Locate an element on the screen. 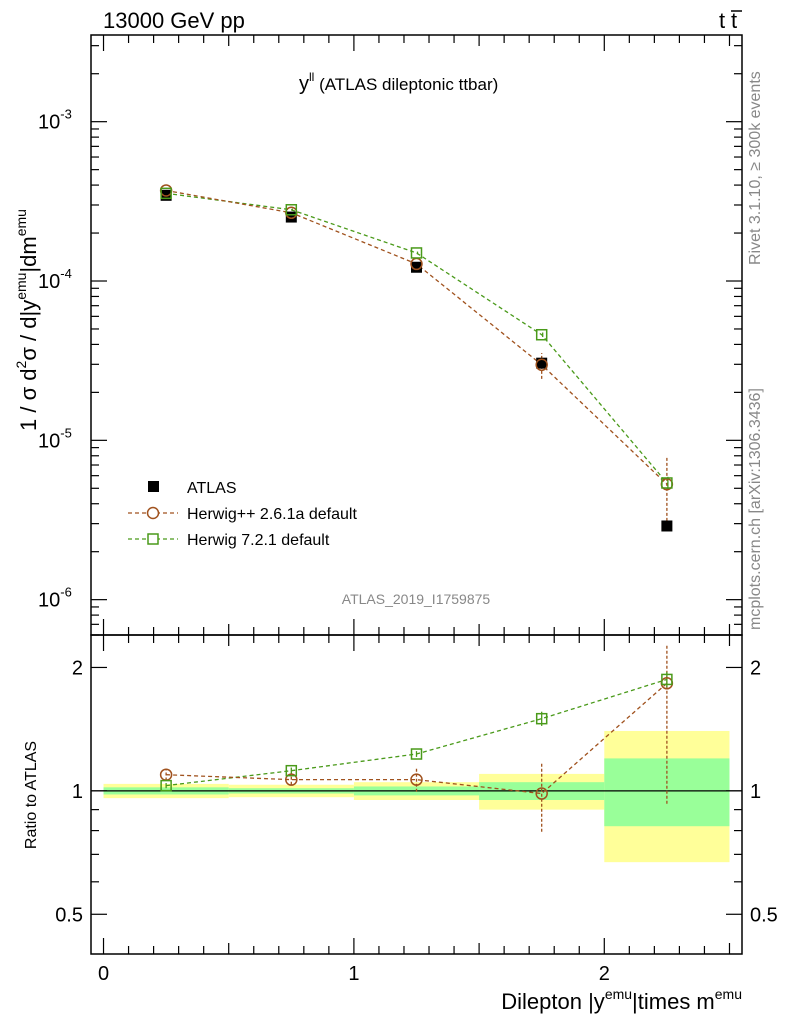  ratio-y-tick-label-left: 0.5 is located at coordinates (69, 915).